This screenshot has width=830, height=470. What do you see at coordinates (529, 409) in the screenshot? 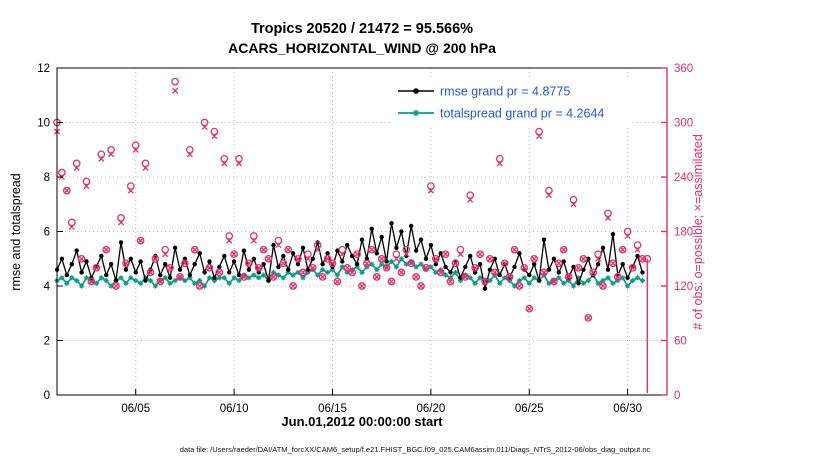
I see `x-tick-label: 06/25` at bounding box center [529, 409].